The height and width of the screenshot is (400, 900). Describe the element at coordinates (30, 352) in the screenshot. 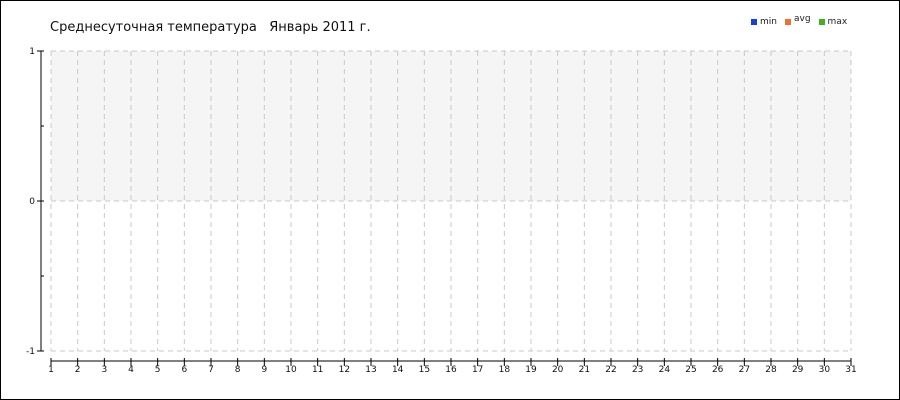

I see `y-tick-label: -1` at that location.